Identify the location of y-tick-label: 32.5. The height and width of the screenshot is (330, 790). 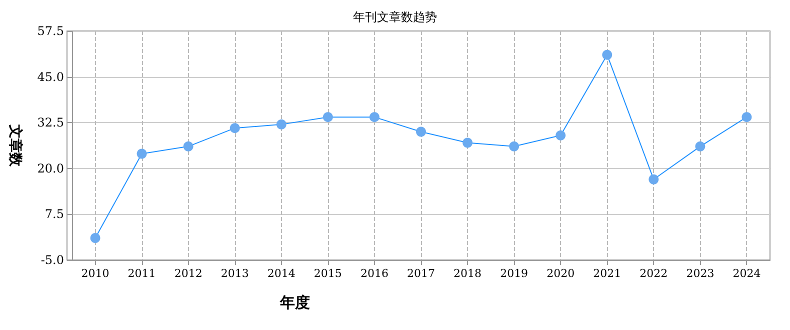
(50, 123).